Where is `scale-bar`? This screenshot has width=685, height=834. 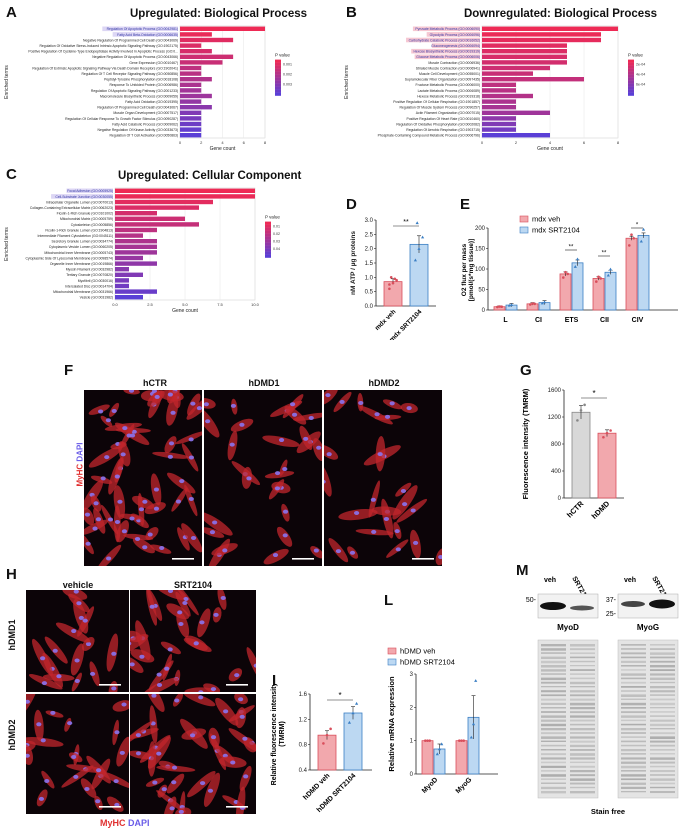
scale-bar is located at coordinates (237, 807).